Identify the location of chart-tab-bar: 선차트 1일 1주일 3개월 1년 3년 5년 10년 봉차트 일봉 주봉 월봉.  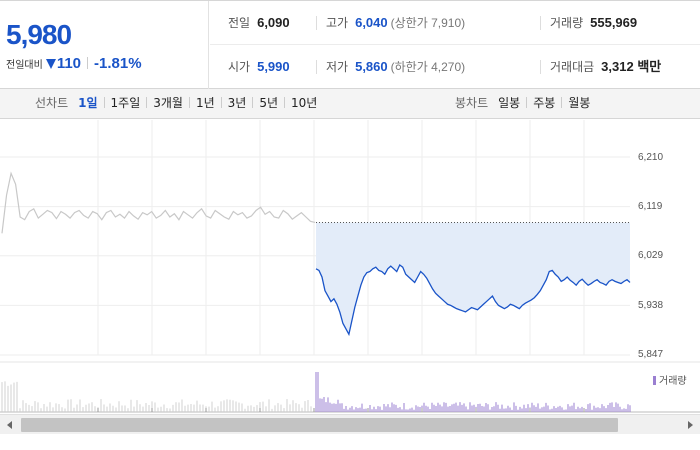
(350, 104).